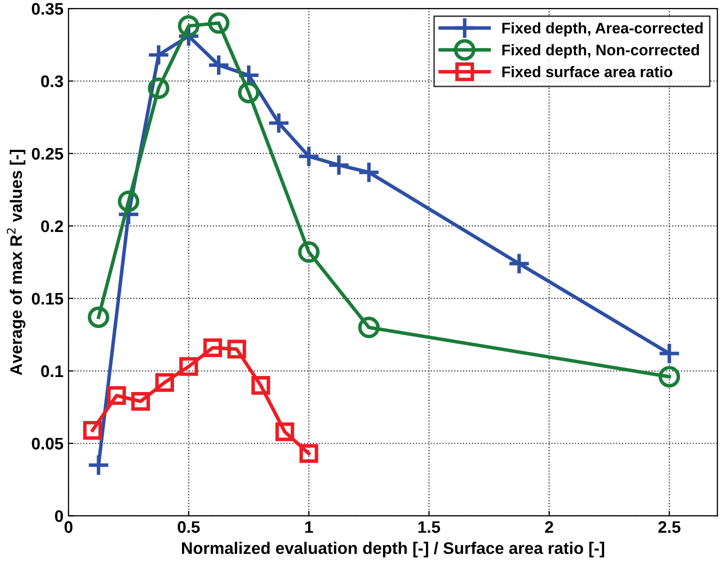 Image resolution: width=721 pixels, height=570 pixels. Describe the element at coordinates (393, 550) in the screenshot. I see `x-axis-title: Normalized evaluation depth [-] / Surface area ratio [-]` at that location.